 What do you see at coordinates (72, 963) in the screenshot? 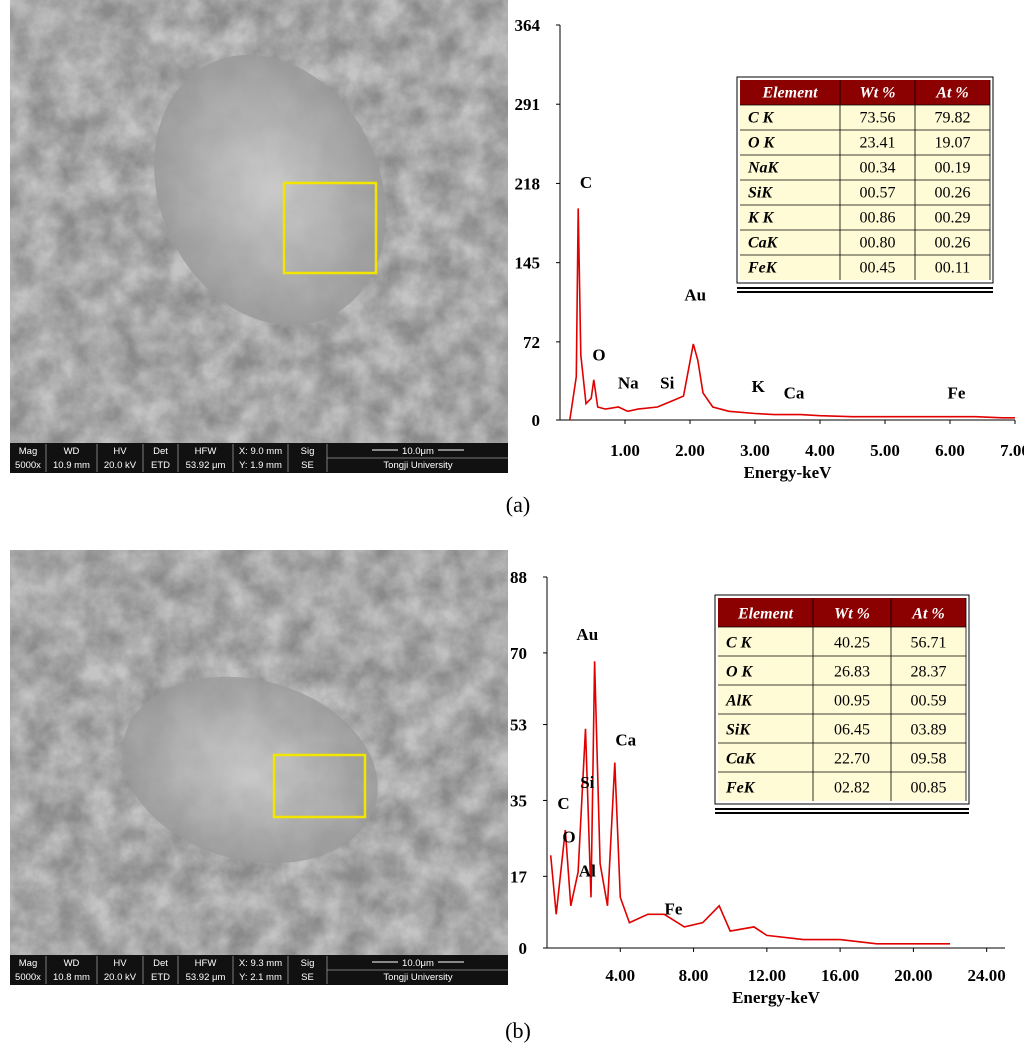
I see `info-label: WD` at bounding box center [72, 963].